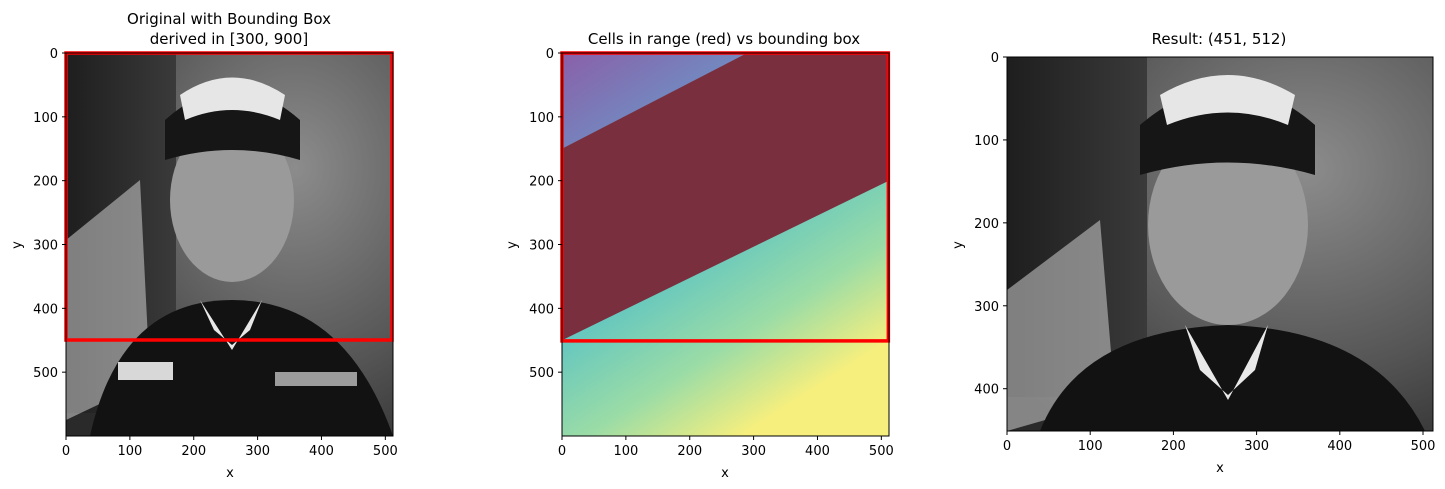 This screenshot has height=489, width=1445. I want to click on title-line-1: Original with Bounding Box, so click(229, 19).